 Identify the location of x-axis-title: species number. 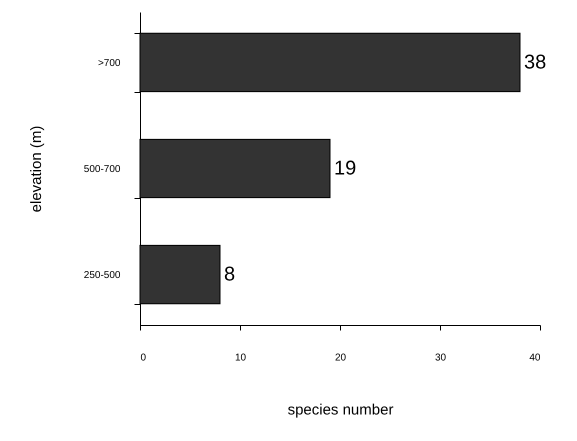
(341, 410).